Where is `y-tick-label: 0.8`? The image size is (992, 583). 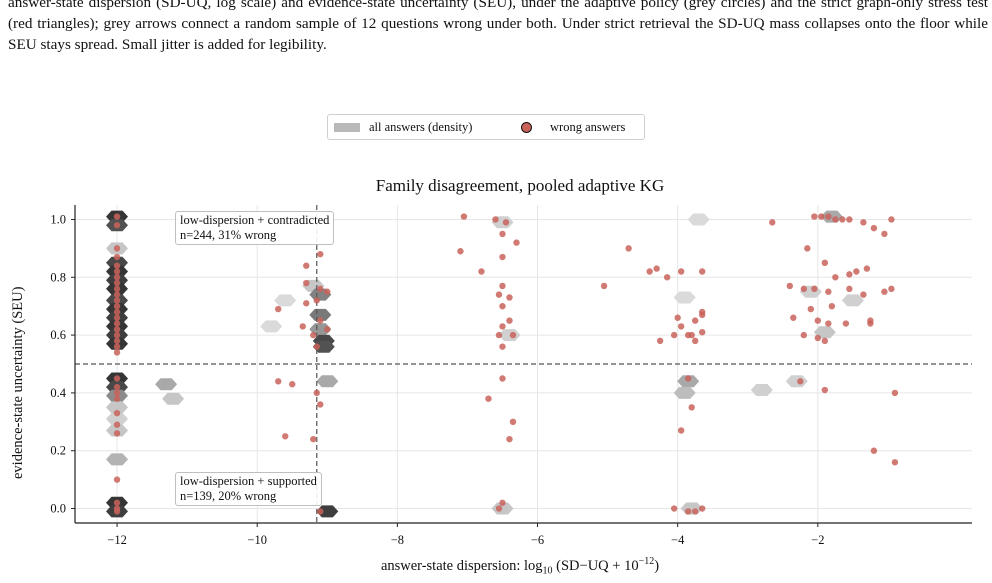 y-tick-label: 0.8 is located at coordinates (58, 277).